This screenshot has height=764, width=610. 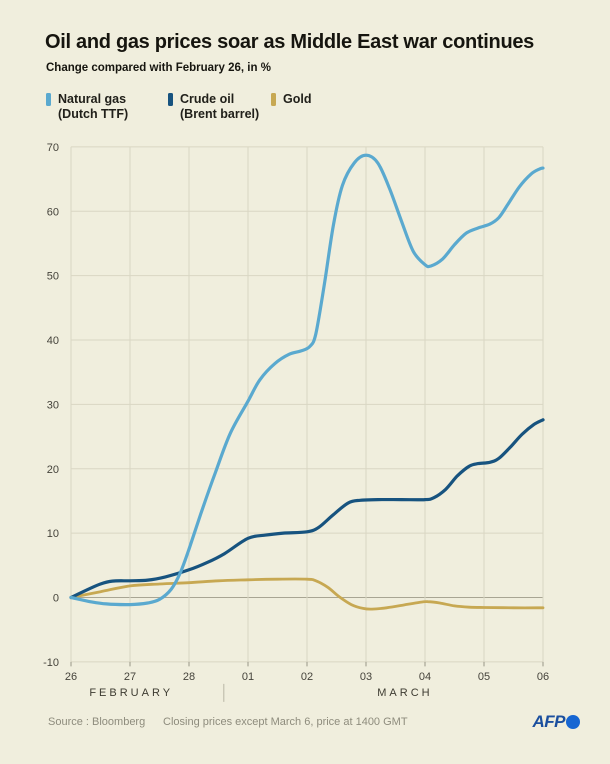 What do you see at coordinates (273, 99) in the screenshot?
I see `gold-swatch` at bounding box center [273, 99].